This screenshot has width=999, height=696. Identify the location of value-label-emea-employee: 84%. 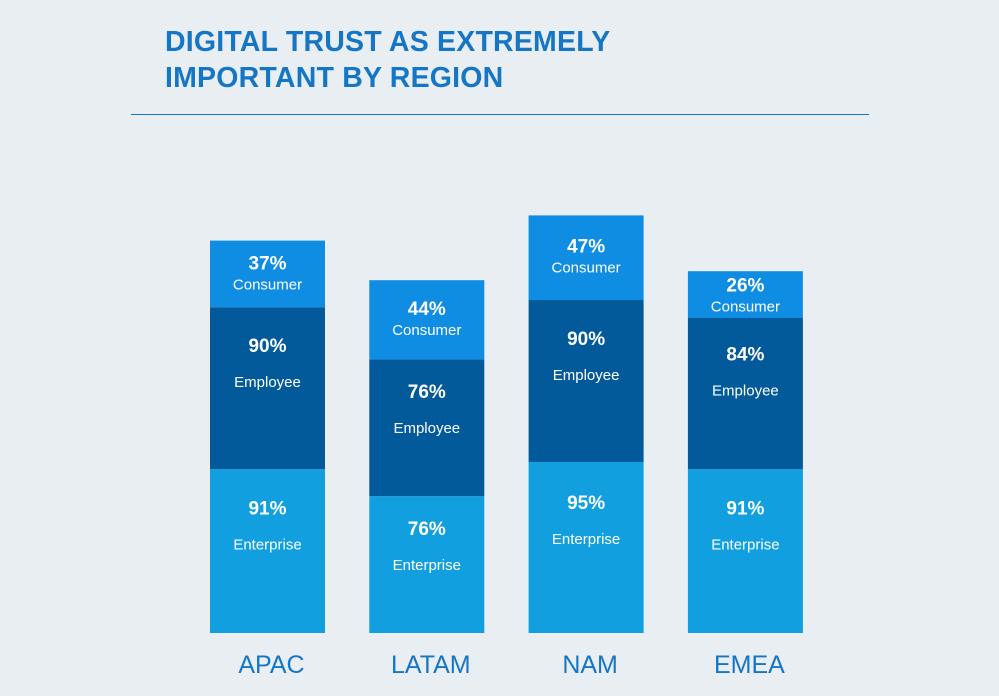
(745, 354).